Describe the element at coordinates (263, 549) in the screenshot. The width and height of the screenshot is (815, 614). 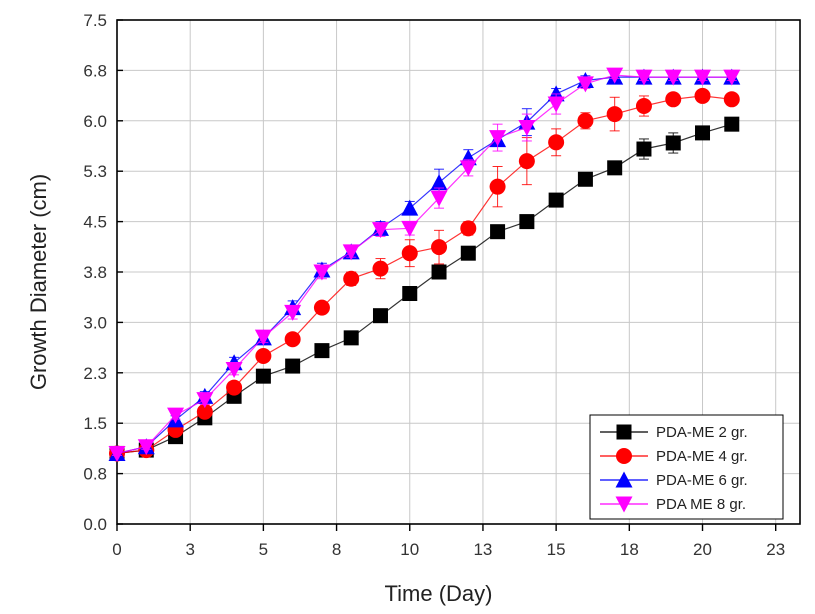
I see `x-tick-label: 5` at that location.